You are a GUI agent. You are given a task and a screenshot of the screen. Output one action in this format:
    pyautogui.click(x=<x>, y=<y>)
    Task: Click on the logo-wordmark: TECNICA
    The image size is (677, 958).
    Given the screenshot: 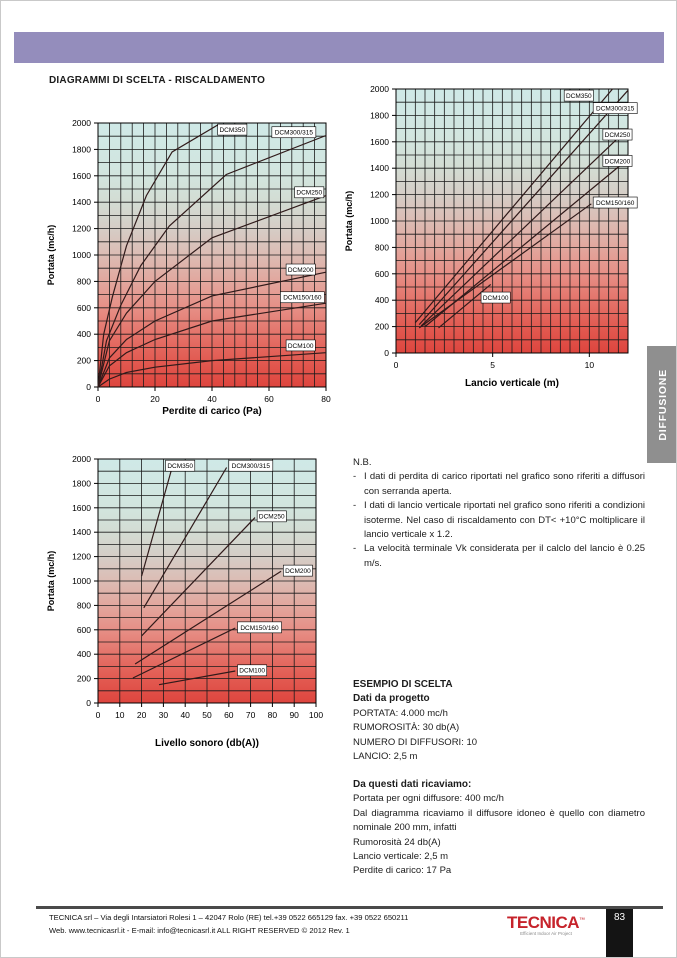 What is the action you would take?
    pyautogui.click(x=543, y=922)
    